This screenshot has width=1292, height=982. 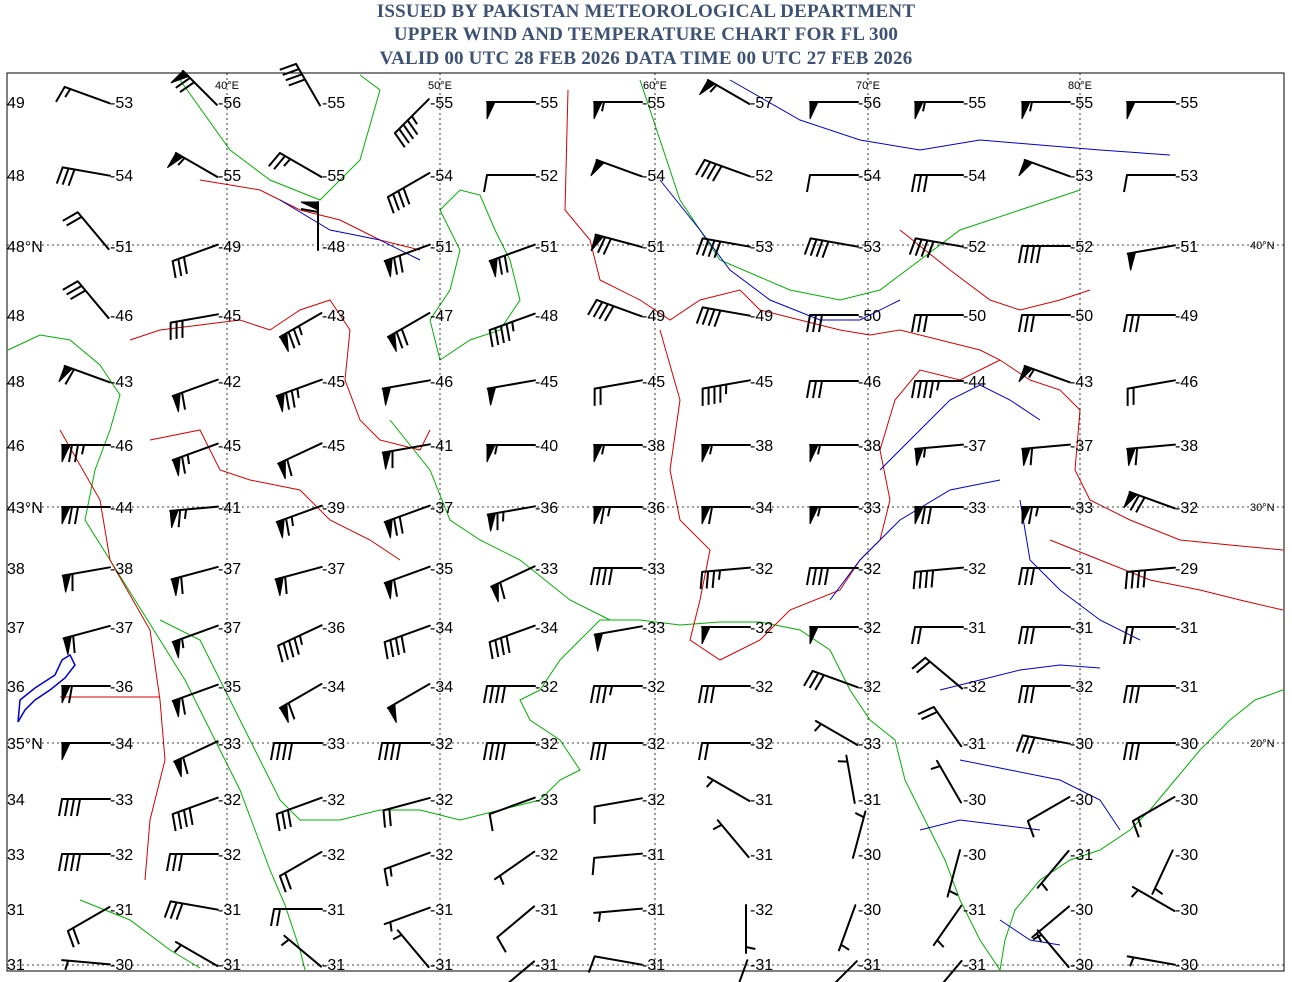 I want to click on row-edge-label: 49, so click(x=16, y=103).